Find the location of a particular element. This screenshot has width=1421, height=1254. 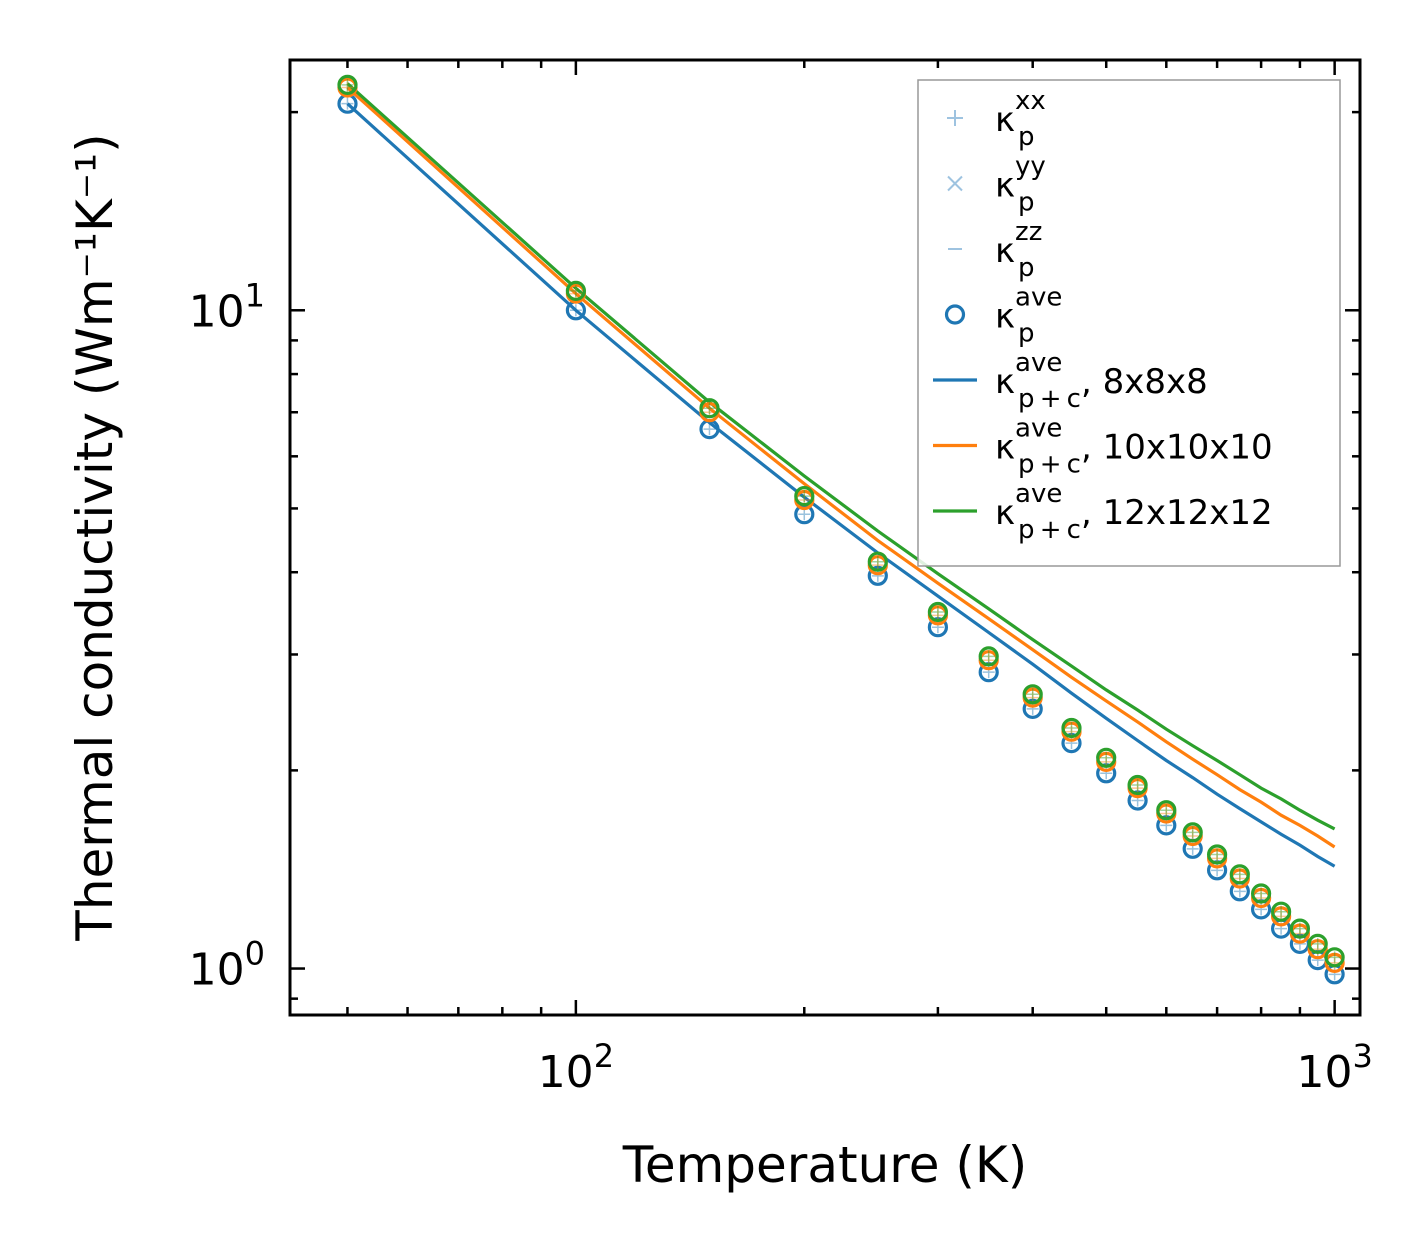

legend-label: κave p + c, 12x12x12 is located at coordinates (1134, 512).